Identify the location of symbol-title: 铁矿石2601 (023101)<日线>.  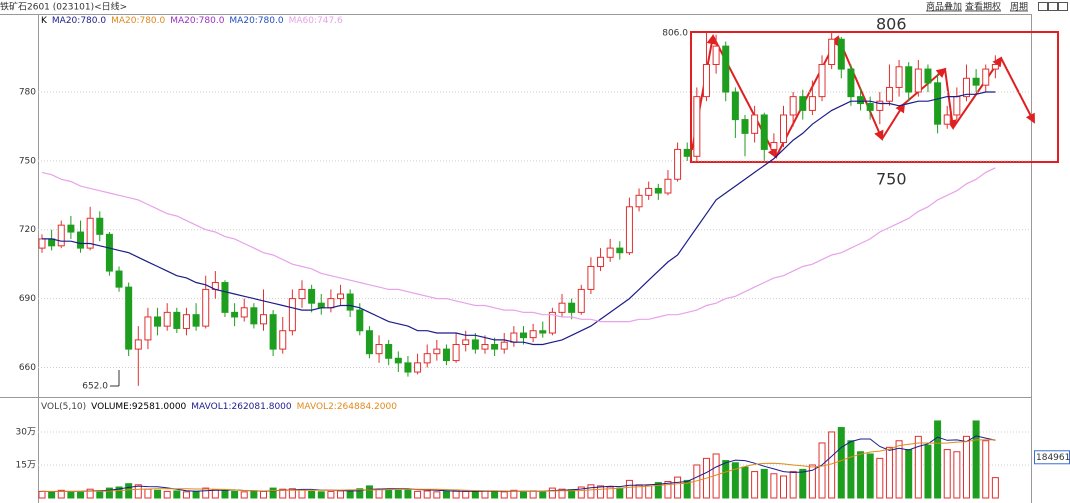
(63, 7).